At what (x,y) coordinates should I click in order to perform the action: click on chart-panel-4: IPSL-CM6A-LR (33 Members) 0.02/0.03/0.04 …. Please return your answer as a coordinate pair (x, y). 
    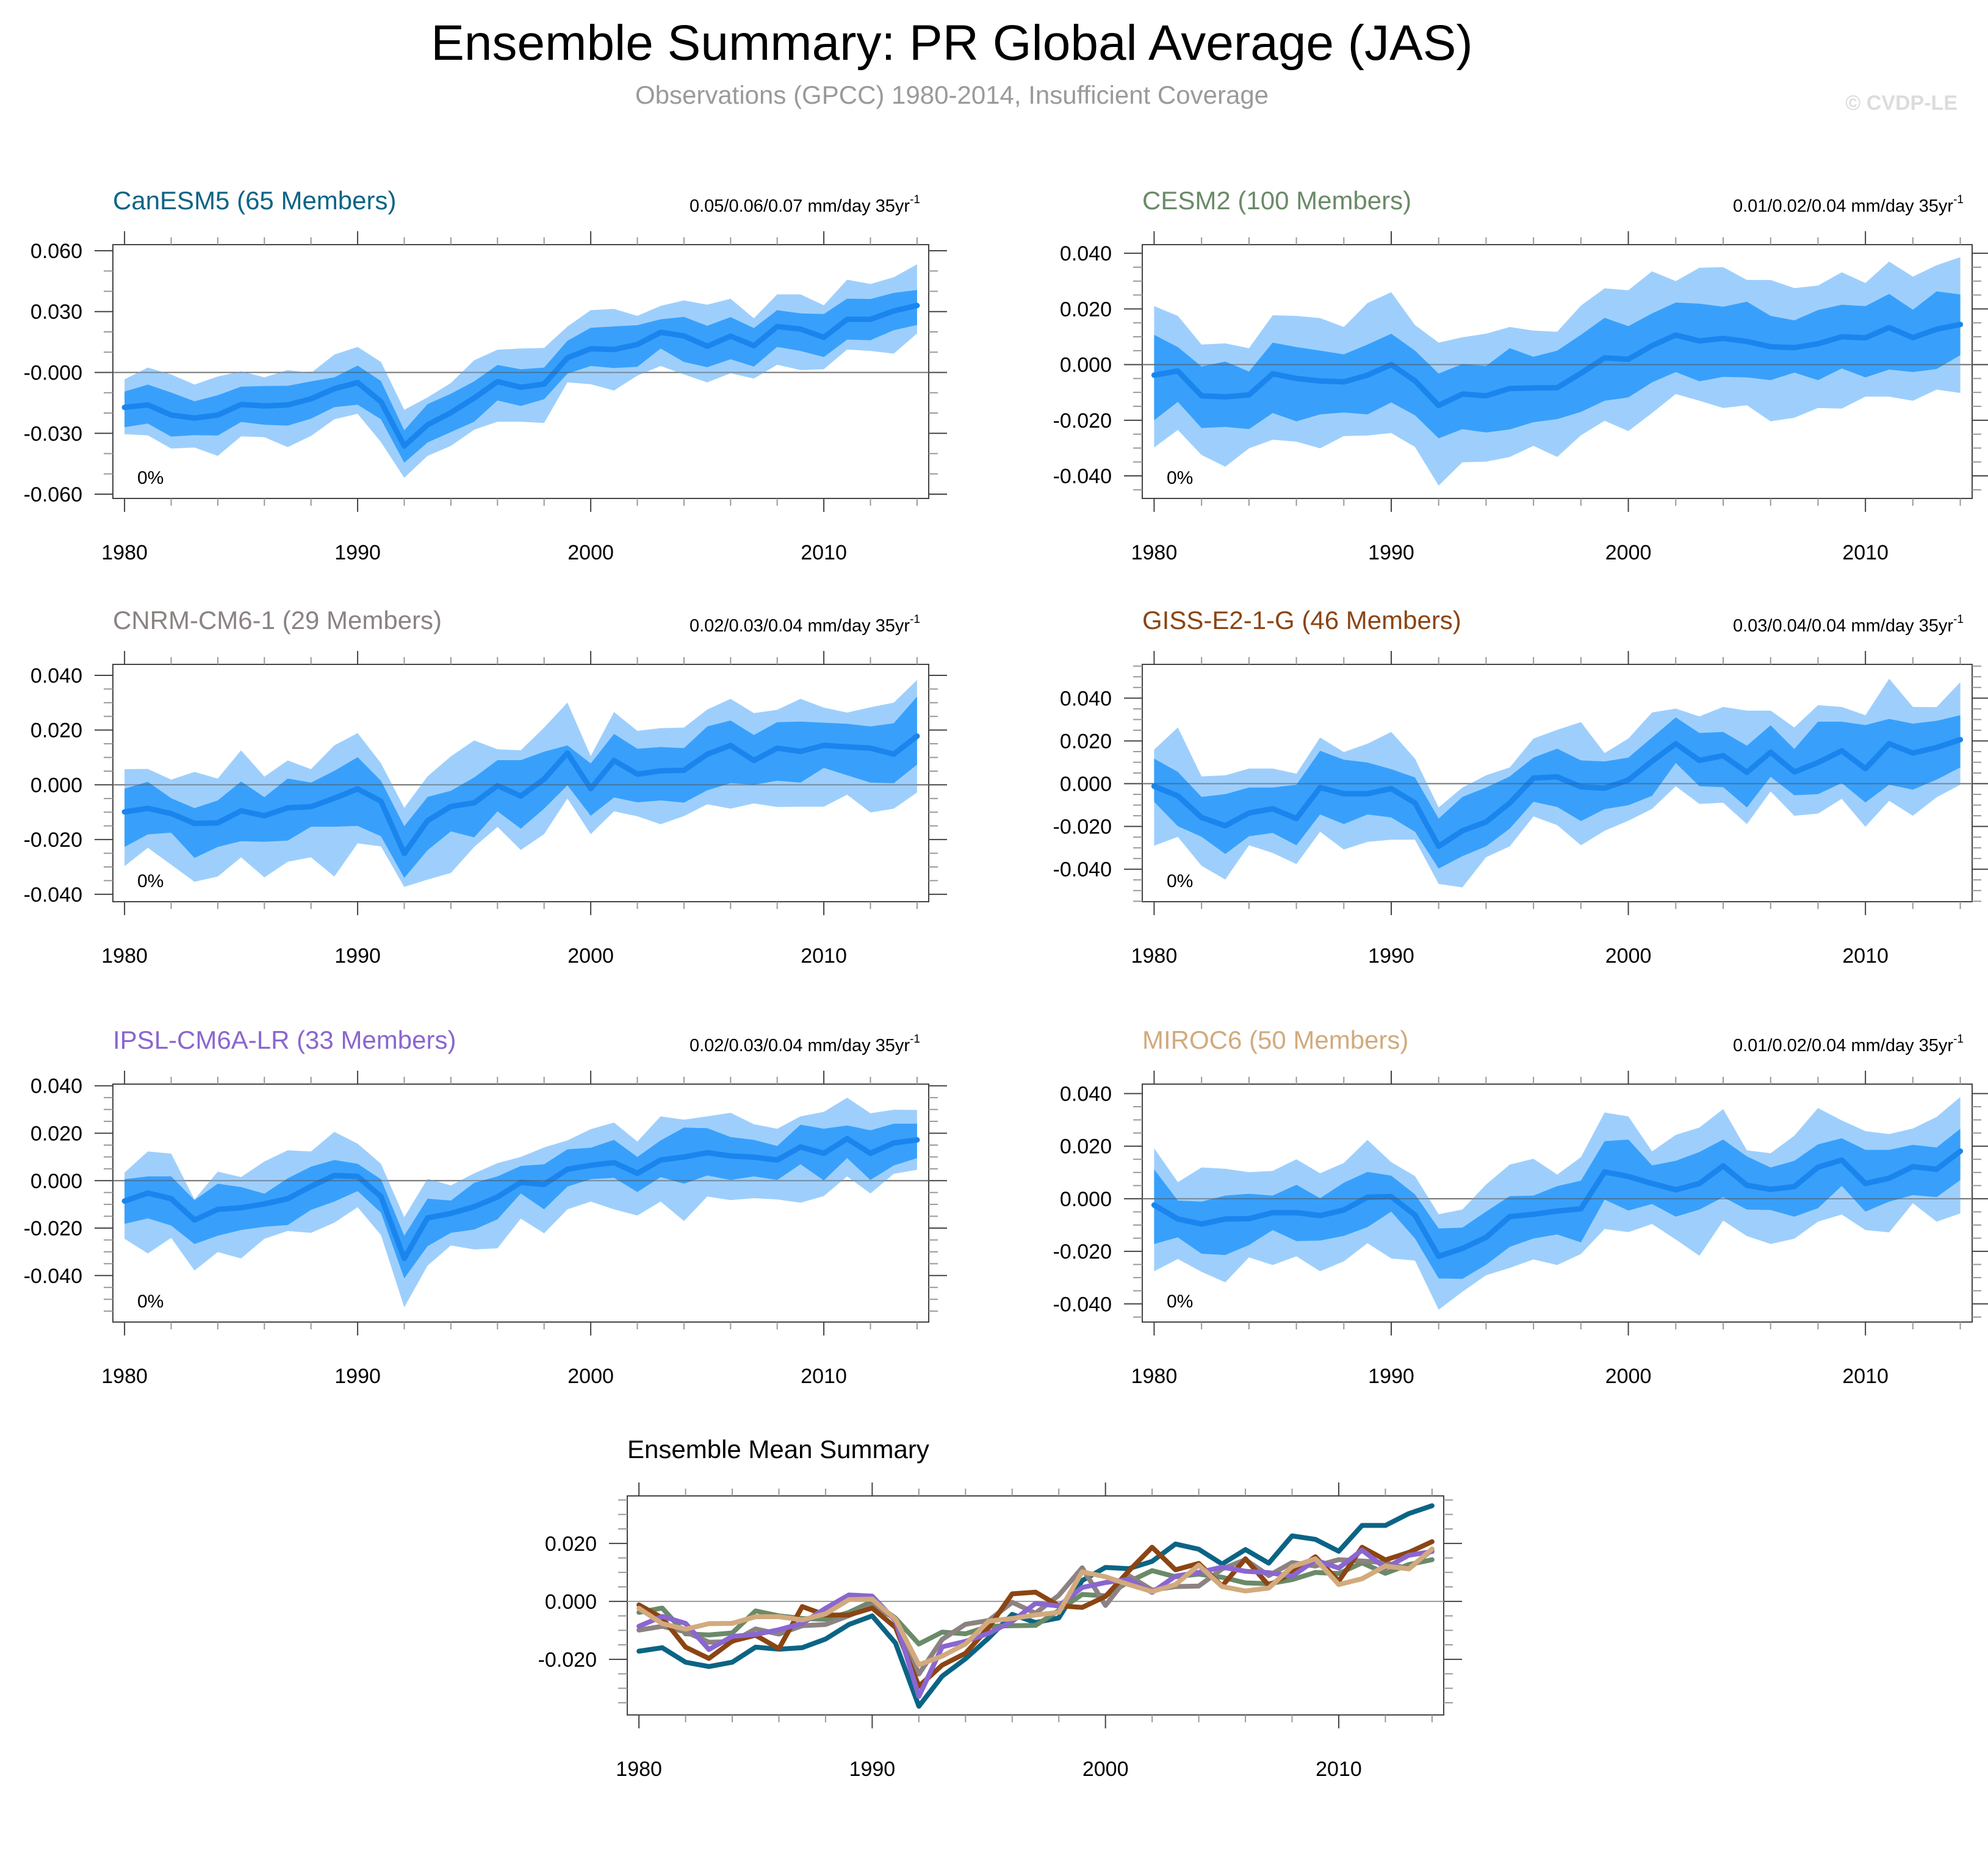
    Looking at the image, I should click on (485, 1207).